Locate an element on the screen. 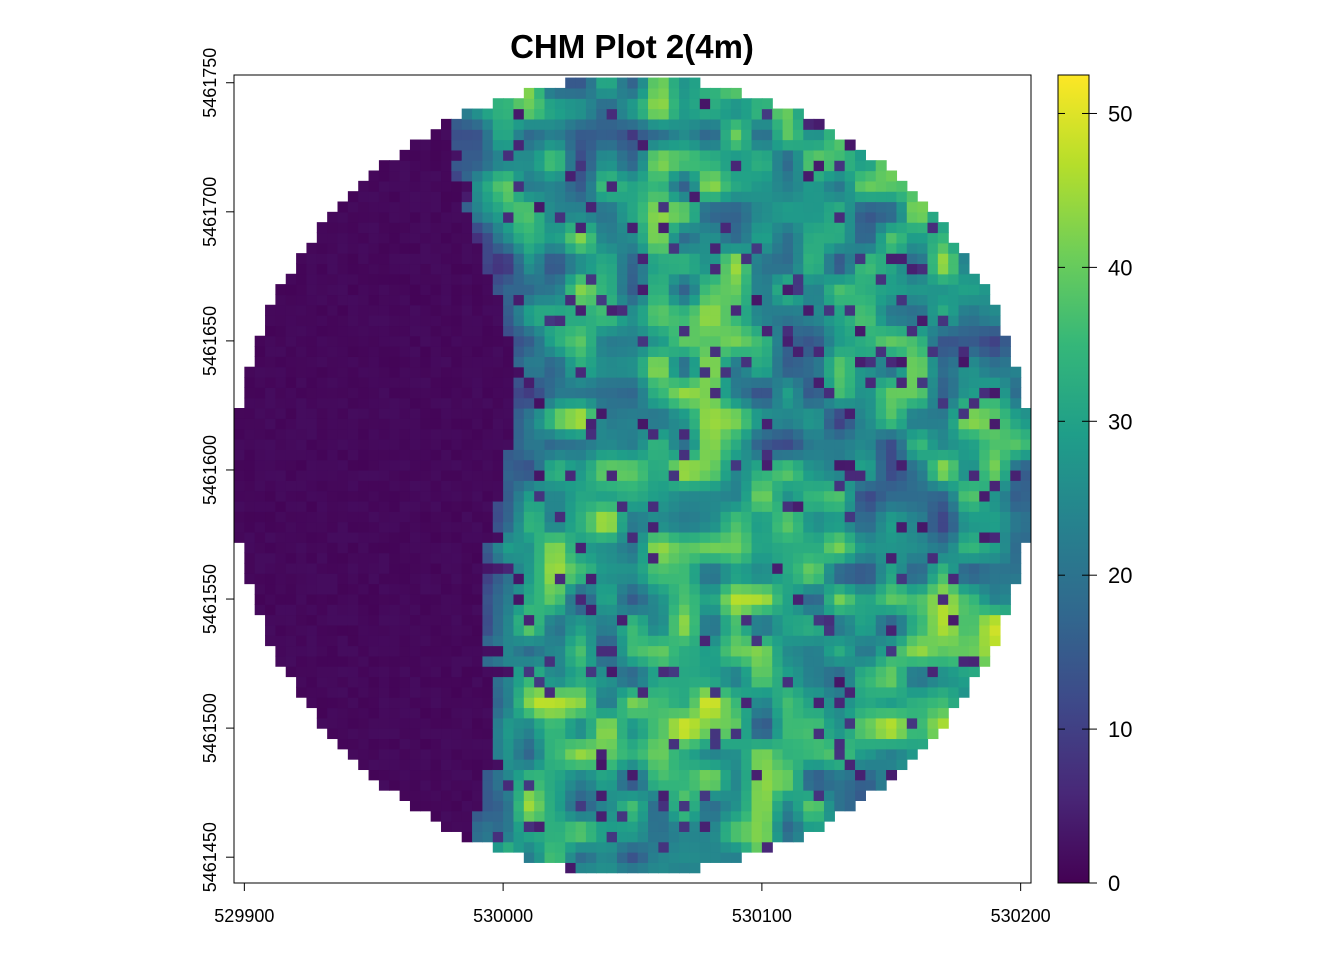  y-tick-label: 5461650 is located at coordinates (210, 341).